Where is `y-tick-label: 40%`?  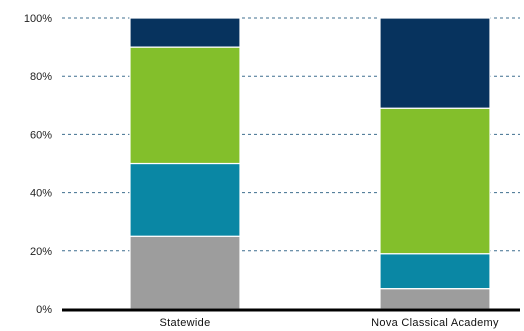 y-tick-label: 40% is located at coordinates (41, 194).